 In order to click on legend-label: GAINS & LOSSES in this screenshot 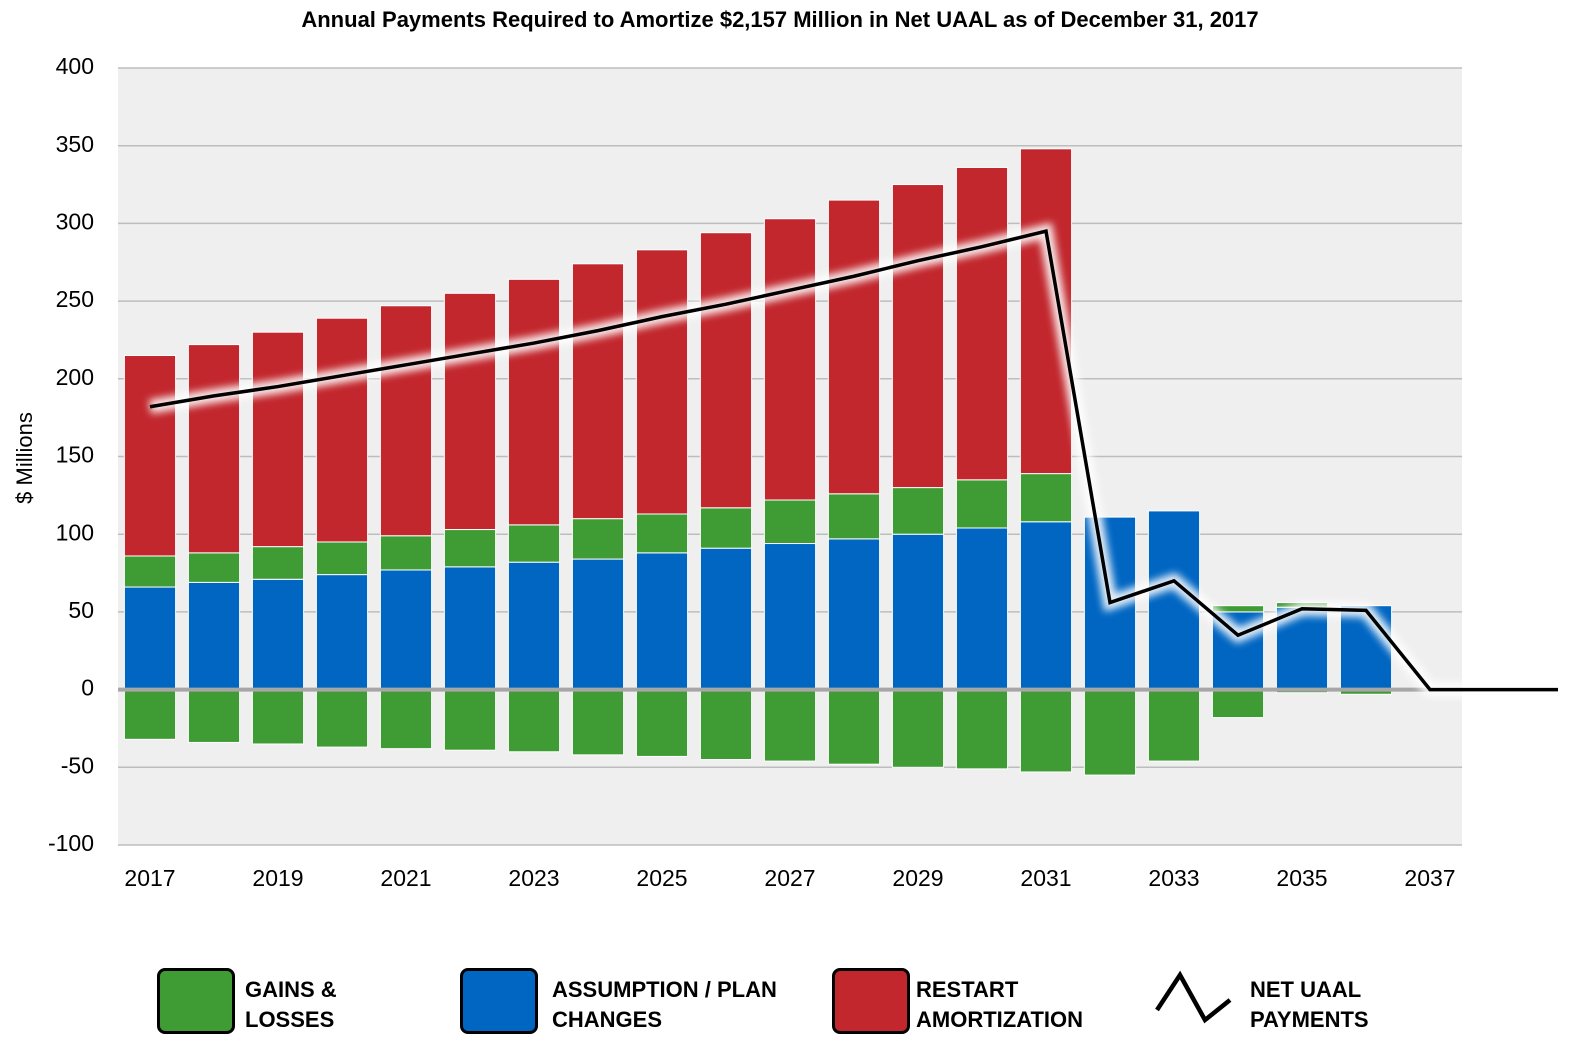, I will do `click(291, 1004)`.